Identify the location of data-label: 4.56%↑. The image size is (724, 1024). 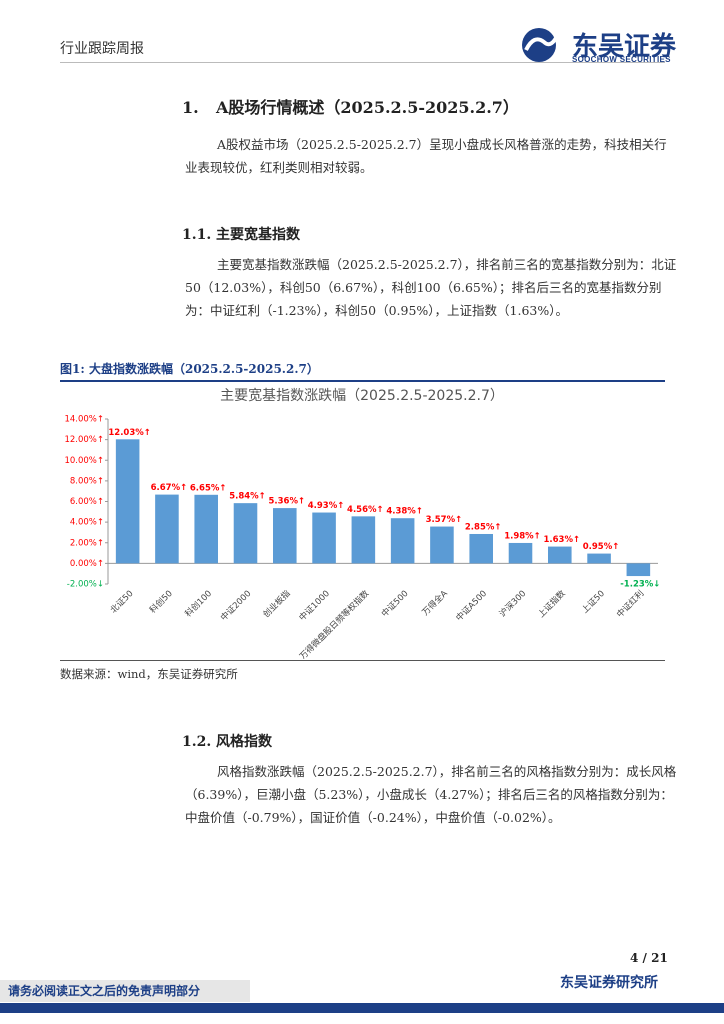
(365, 510).